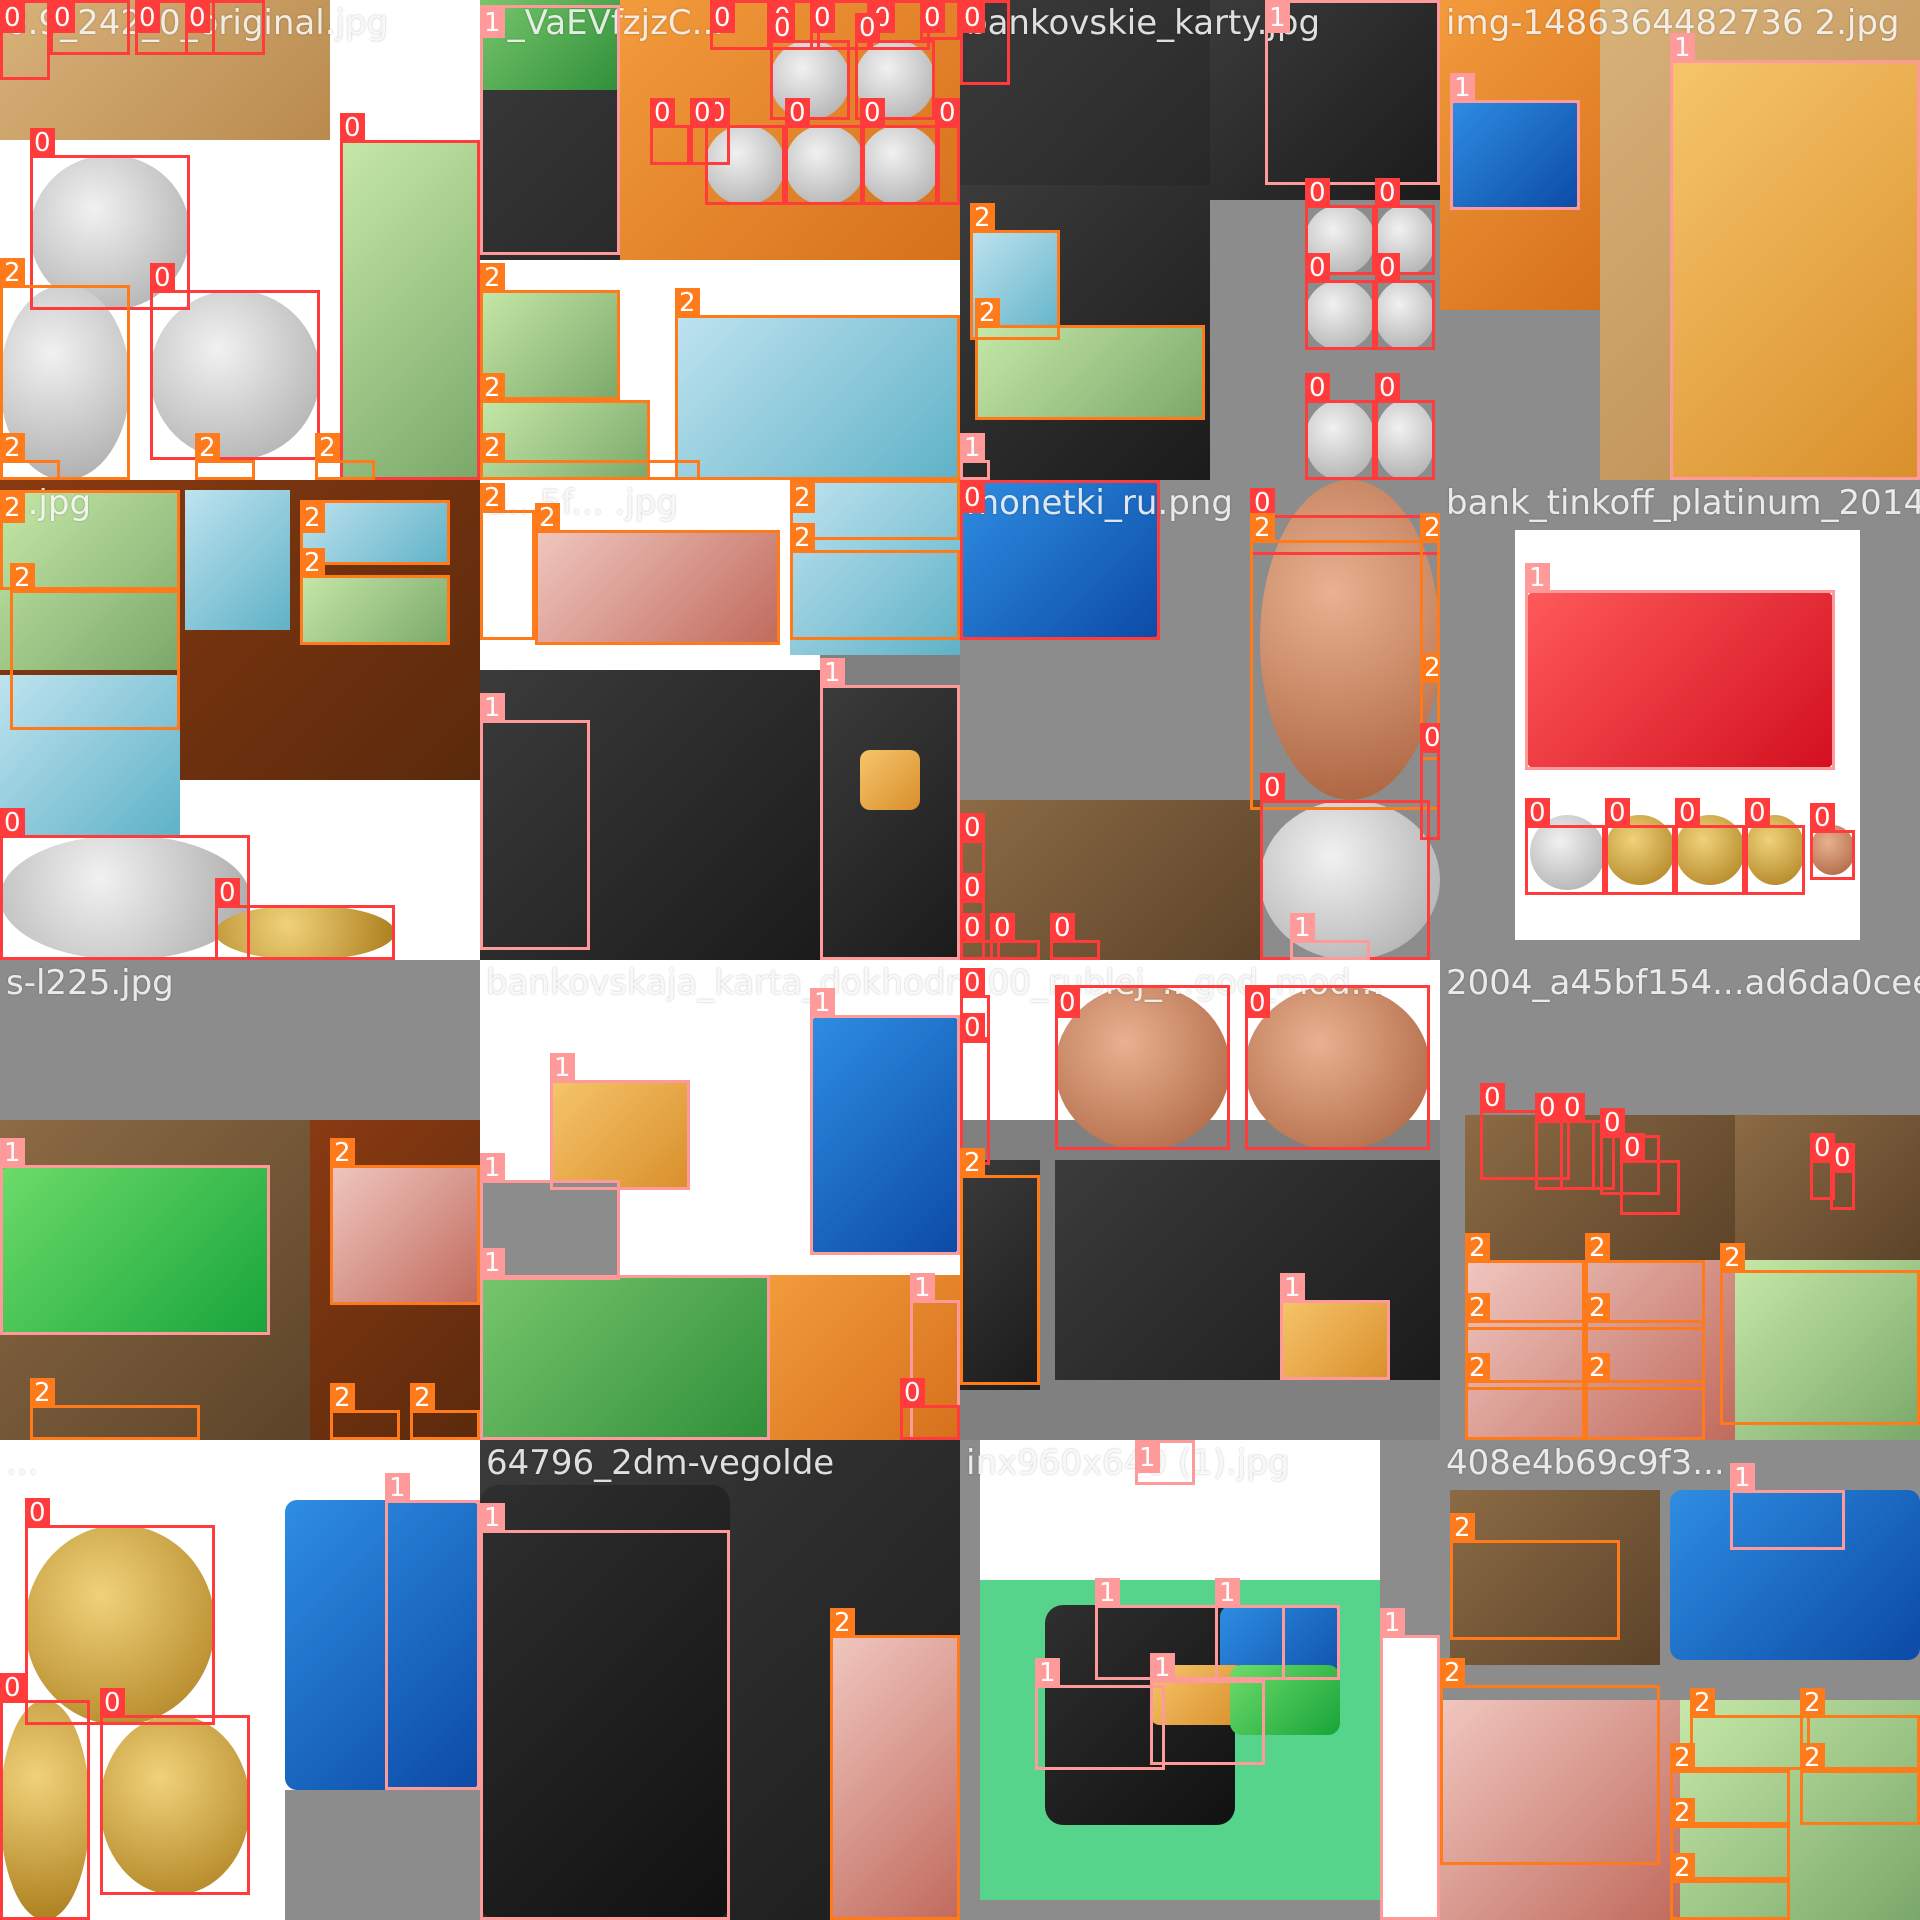  What do you see at coordinates (1680, 1200) in the screenshot?
I see `mosaic-tile: 2004_a45bf154...ad6da0cee 0 0 0 0 0 0 0 2 2 2 2 2 2 2` at bounding box center [1680, 1200].